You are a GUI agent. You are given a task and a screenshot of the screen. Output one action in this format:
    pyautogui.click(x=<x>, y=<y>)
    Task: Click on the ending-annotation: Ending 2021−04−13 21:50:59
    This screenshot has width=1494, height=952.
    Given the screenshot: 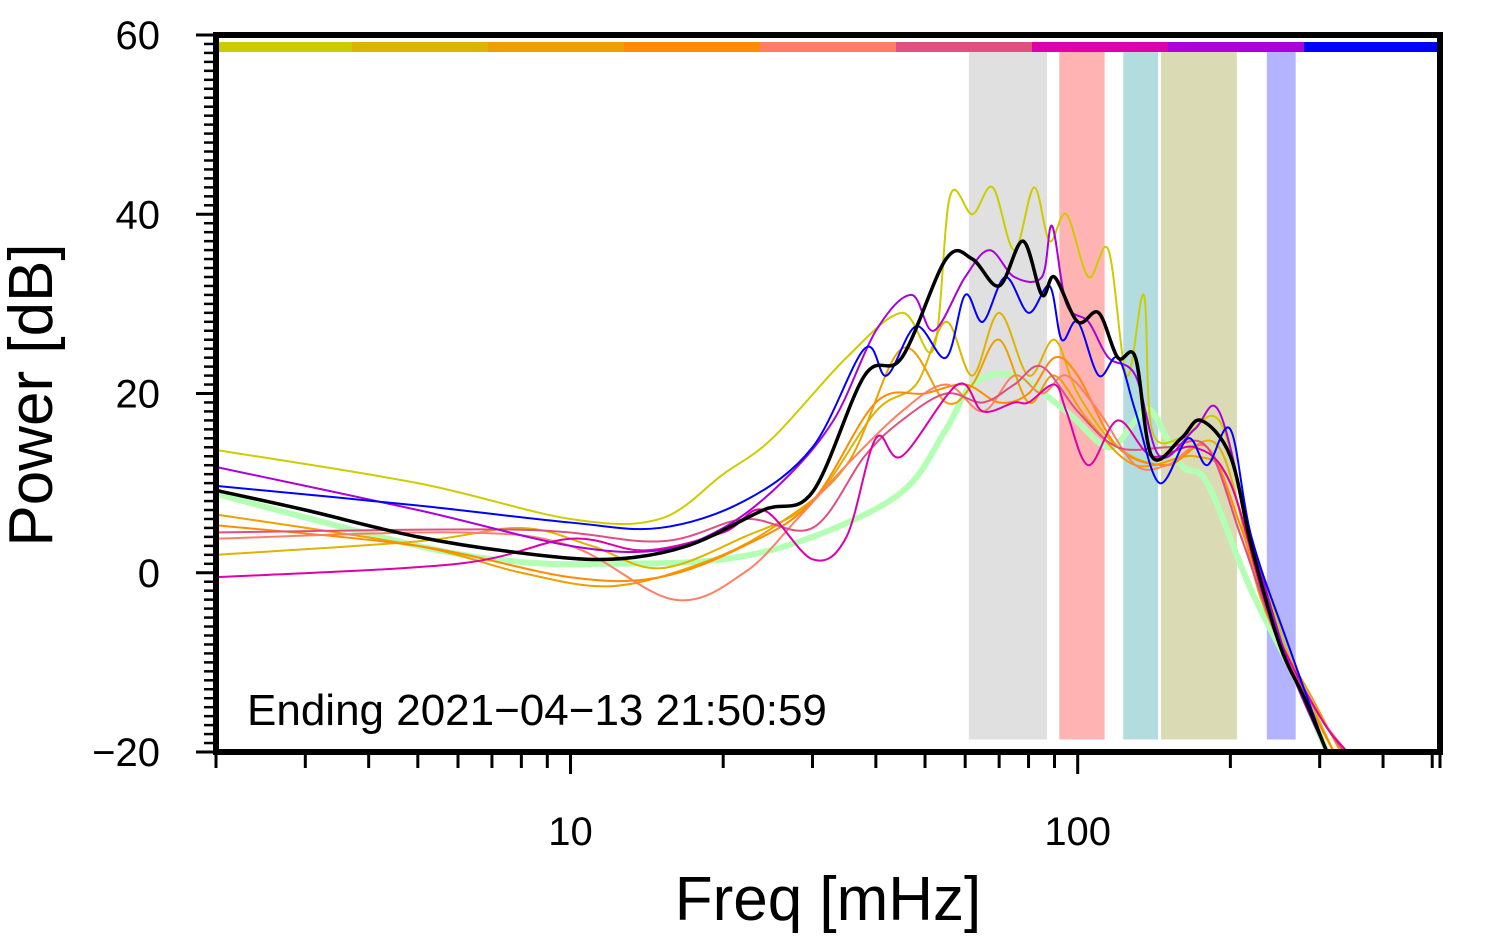 What is the action you would take?
    pyautogui.click(x=537, y=710)
    